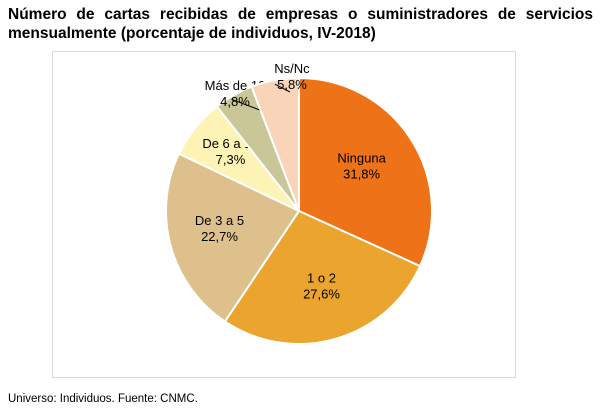 This screenshot has width=600, height=414. What do you see at coordinates (219, 236) in the screenshot?
I see `slice-value-de-3-a-5: 22,7%` at bounding box center [219, 236].